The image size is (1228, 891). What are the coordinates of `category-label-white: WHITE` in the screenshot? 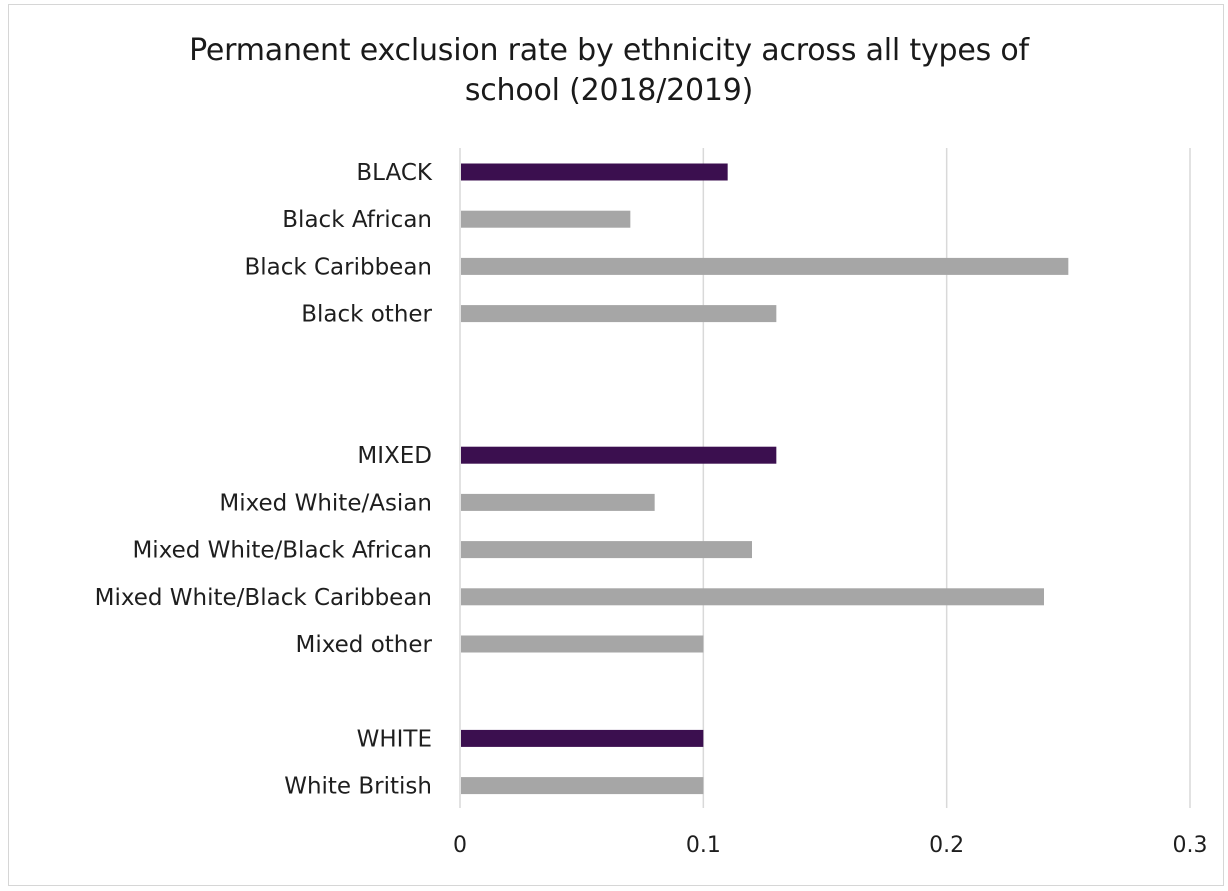 It's located at (394, 739).